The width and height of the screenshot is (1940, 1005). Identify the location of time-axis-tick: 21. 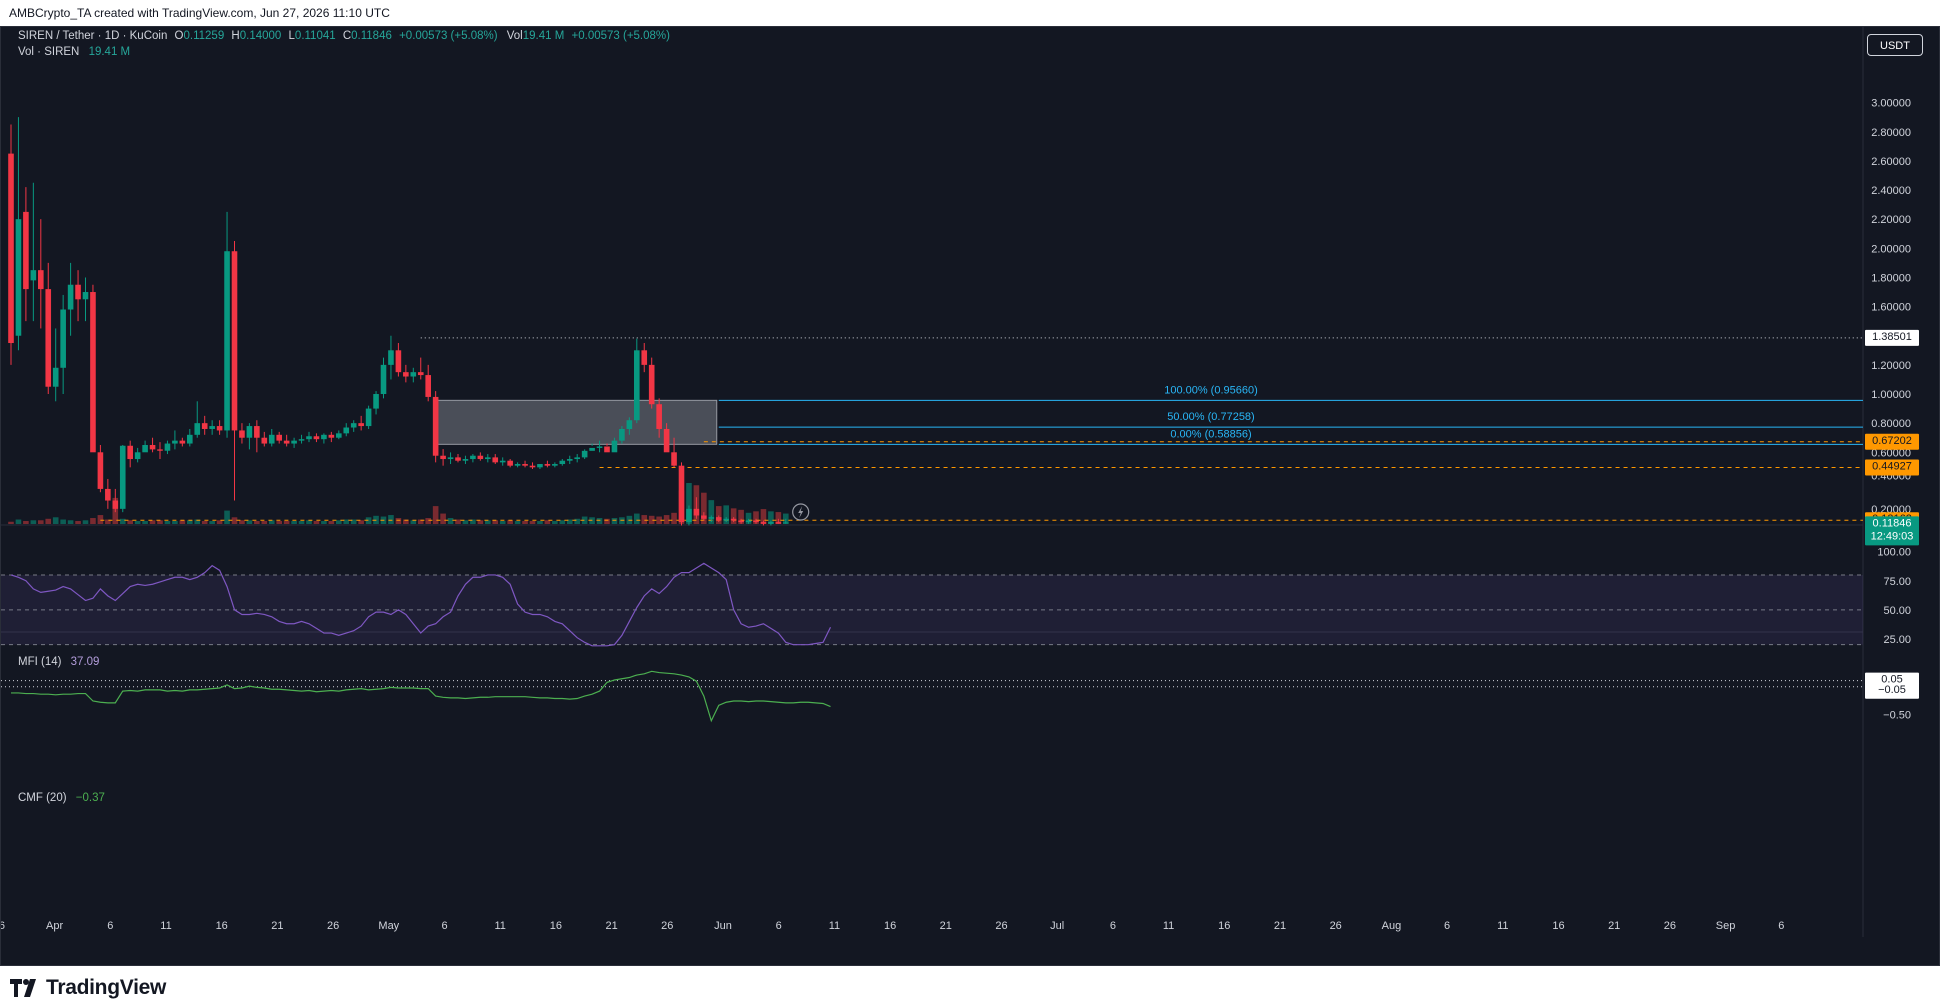
(1280, 926).